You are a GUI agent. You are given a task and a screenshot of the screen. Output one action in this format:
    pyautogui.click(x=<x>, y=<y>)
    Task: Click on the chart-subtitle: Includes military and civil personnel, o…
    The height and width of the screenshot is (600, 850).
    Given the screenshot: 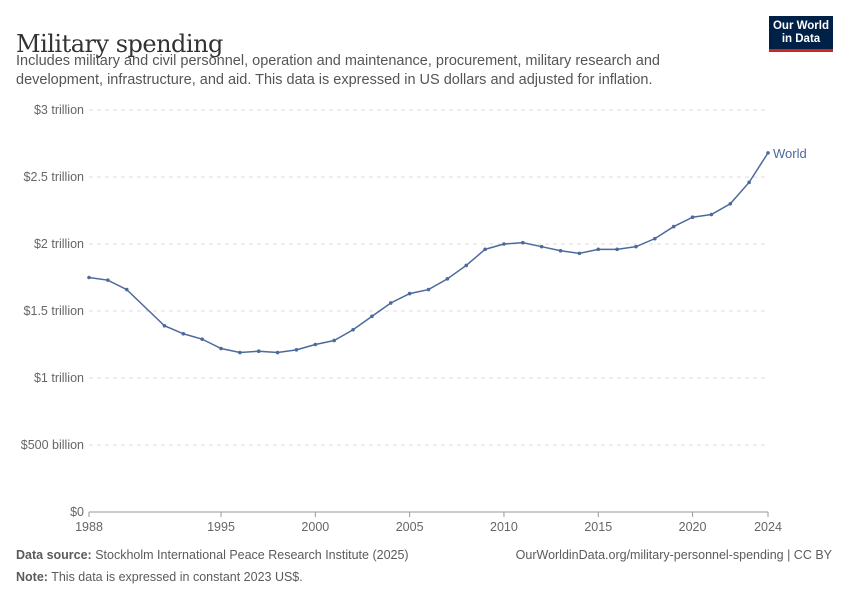 What is the action you would take?
    pyautogui.click(x=338, y=70)
    